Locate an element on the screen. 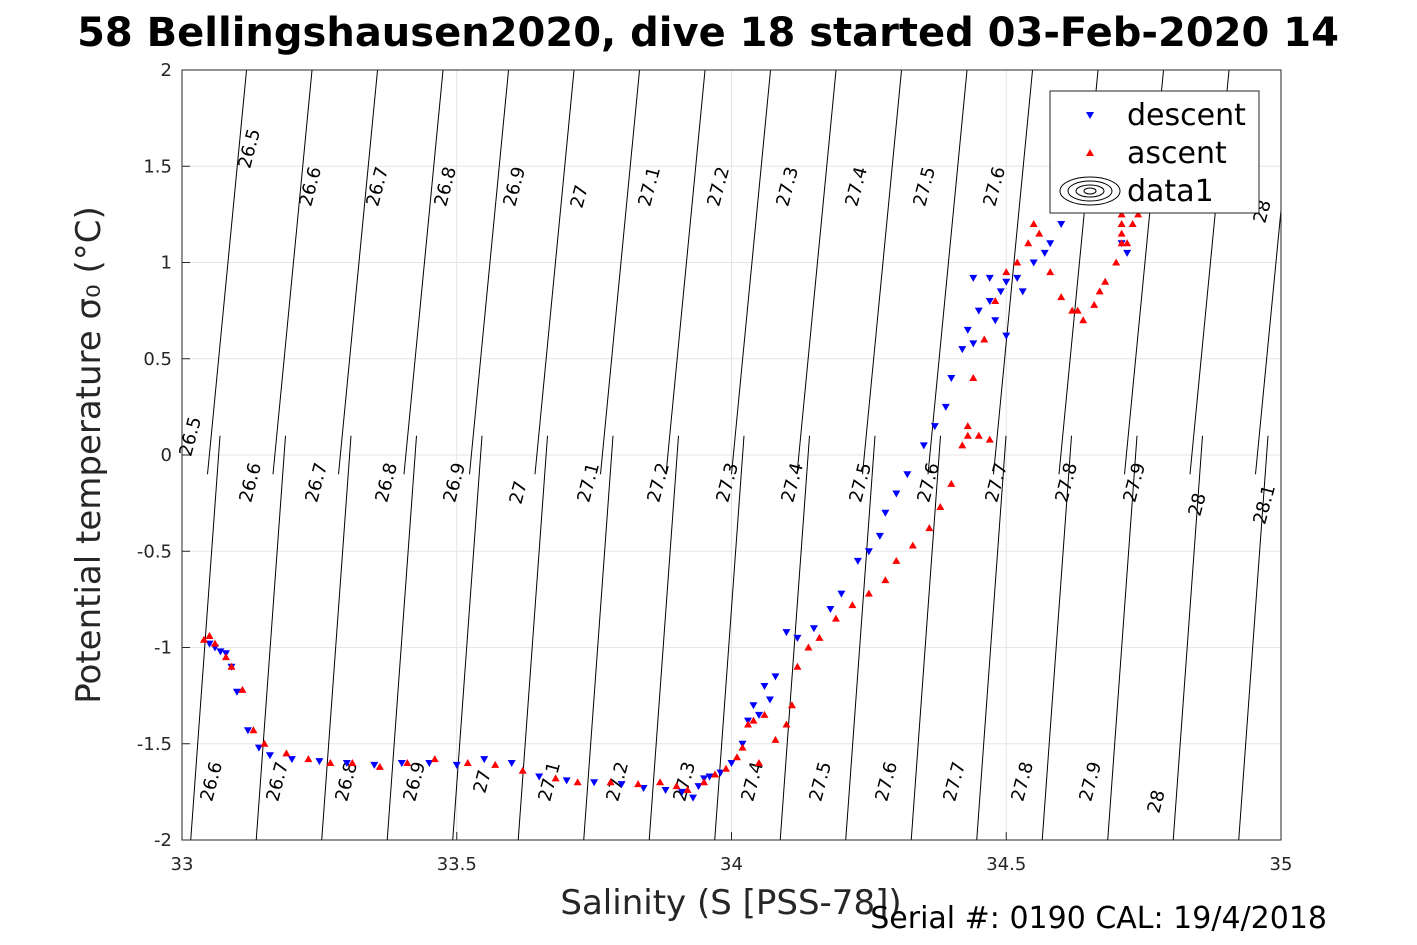  x-tick-label: 34 is located at coordinates (731, 864).